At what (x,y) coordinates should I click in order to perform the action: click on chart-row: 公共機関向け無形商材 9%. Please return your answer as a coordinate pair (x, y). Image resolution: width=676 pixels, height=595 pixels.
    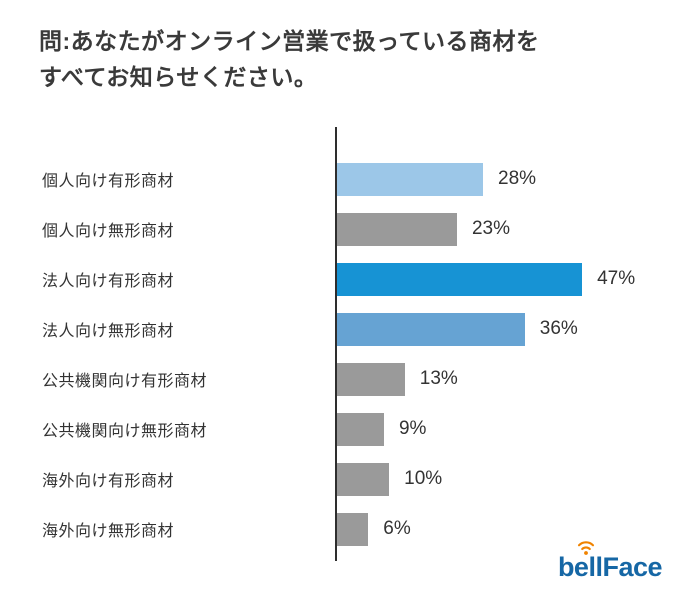
    Looking at the image, I should click on (338, 429).